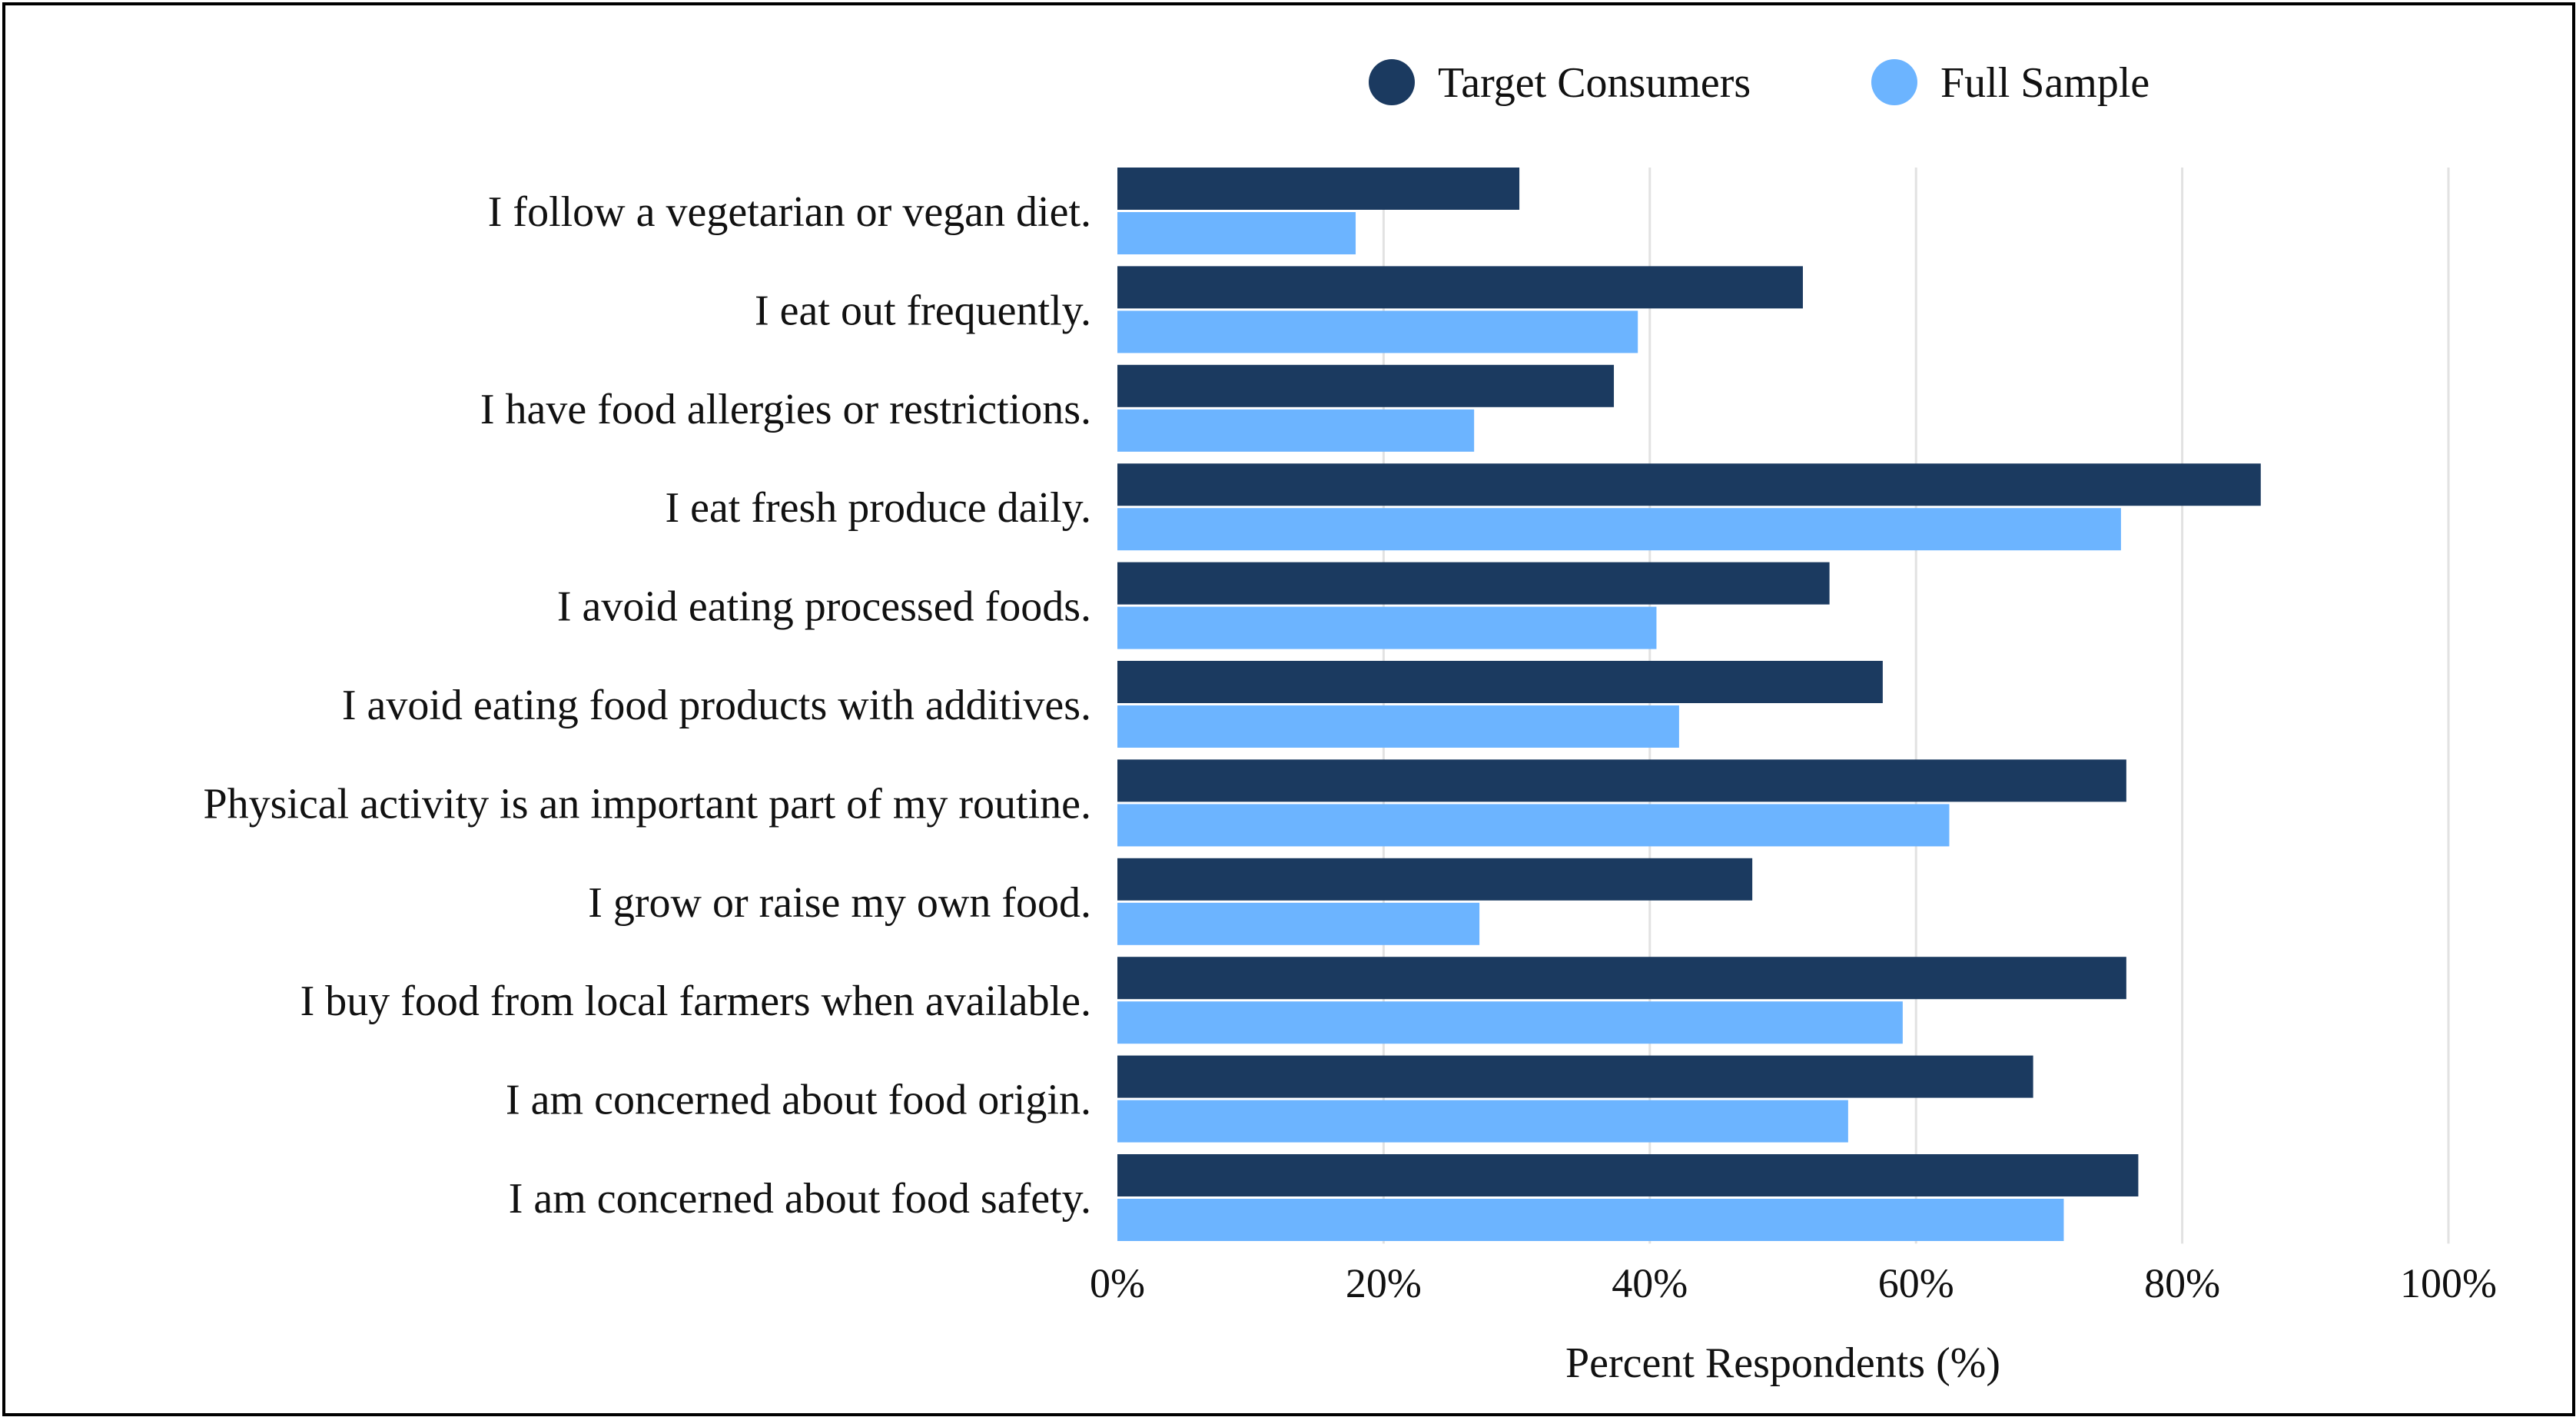  I want to click on x-axis-title: Percent Respondents (%), so click(1782, 1363).